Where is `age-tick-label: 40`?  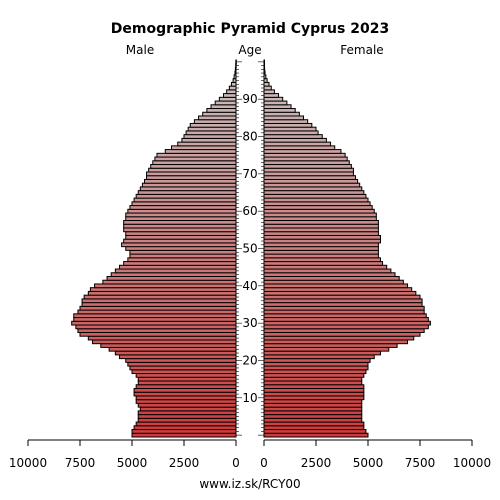
age-tick-label: 40 is located at coordinates (249, 286).